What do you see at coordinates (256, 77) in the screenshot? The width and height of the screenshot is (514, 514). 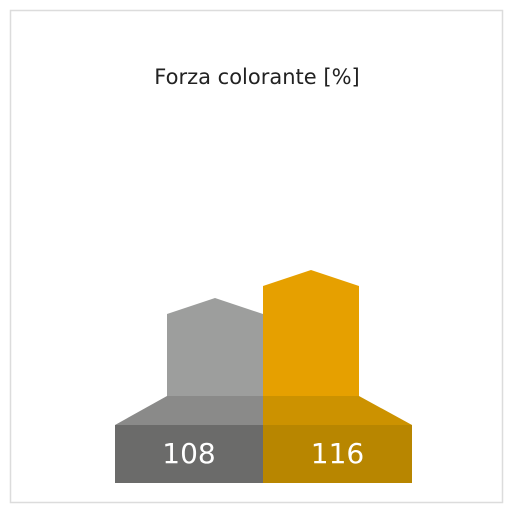 I see `chart-title: Forza colorante [%]` at bounding box center [256, 77].